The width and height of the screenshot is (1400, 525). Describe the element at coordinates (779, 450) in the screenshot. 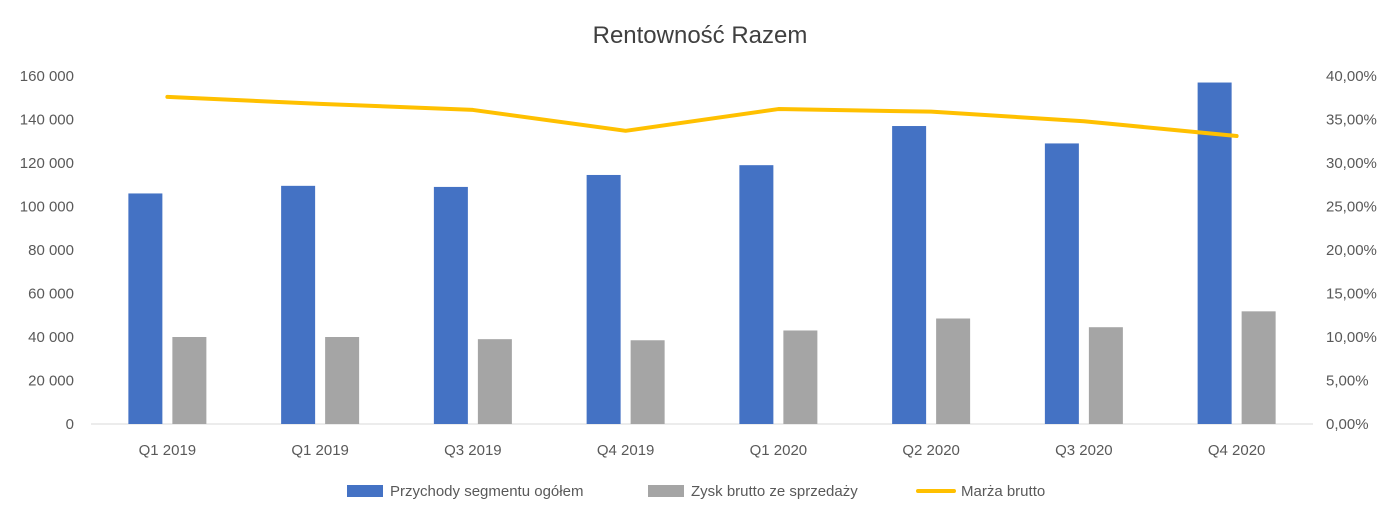

I see `category-label: Q1 2020` at that location.